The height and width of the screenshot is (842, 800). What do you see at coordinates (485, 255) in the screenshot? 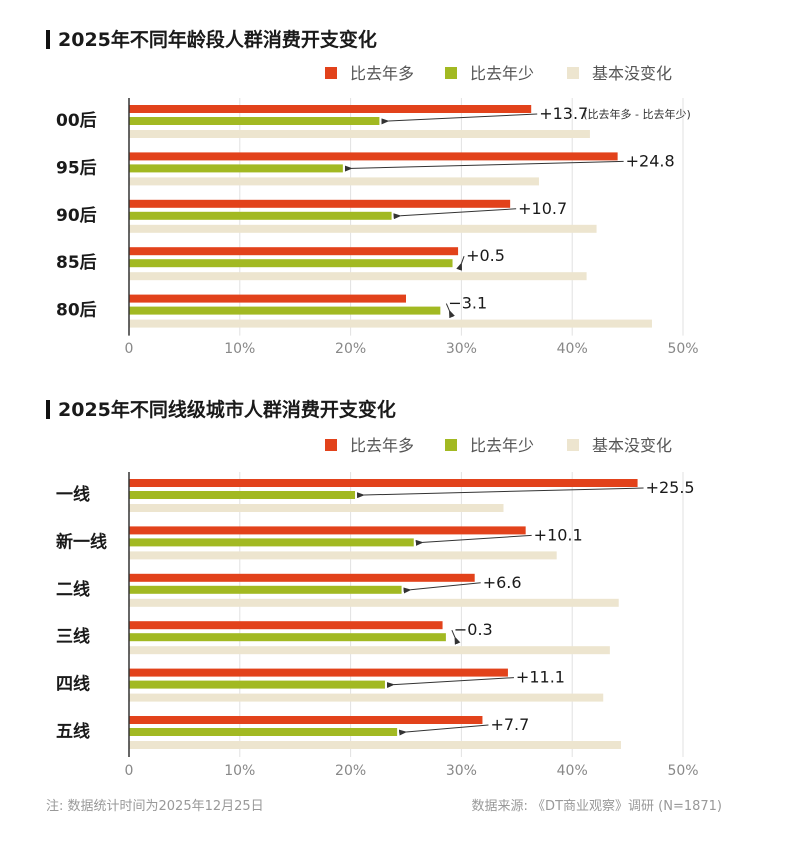
I see `difference-label: +0.5` at bounding box center [485, 255].